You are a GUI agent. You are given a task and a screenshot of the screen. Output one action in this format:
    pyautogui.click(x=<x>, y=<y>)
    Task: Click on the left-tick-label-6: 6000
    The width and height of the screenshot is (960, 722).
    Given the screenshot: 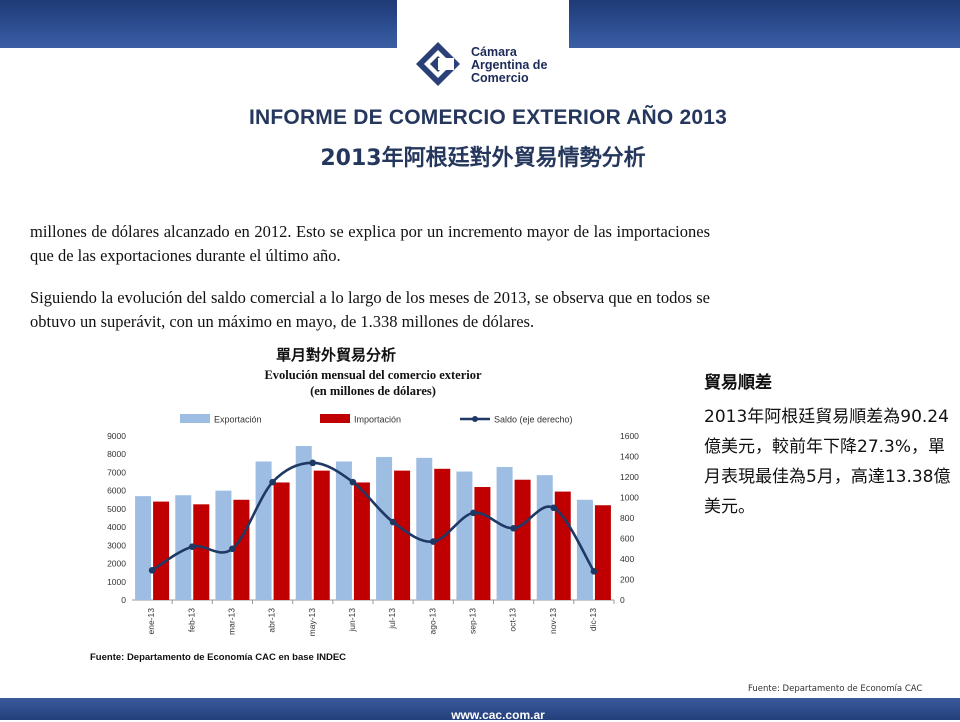 What is the action you would take?
    pyautogui.click(x=116, y=491)
    